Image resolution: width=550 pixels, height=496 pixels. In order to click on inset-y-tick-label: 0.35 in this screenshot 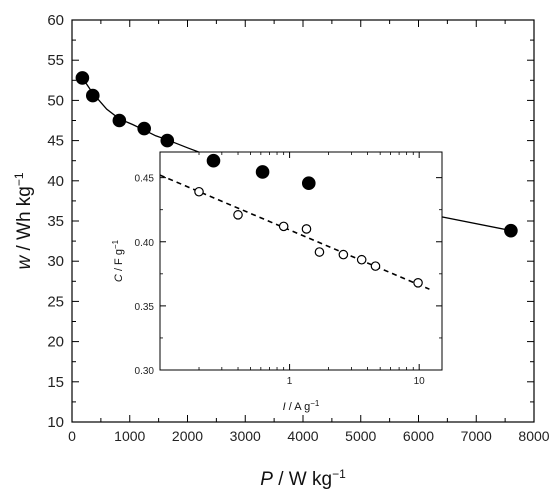, I will do `click(145, 307)`.